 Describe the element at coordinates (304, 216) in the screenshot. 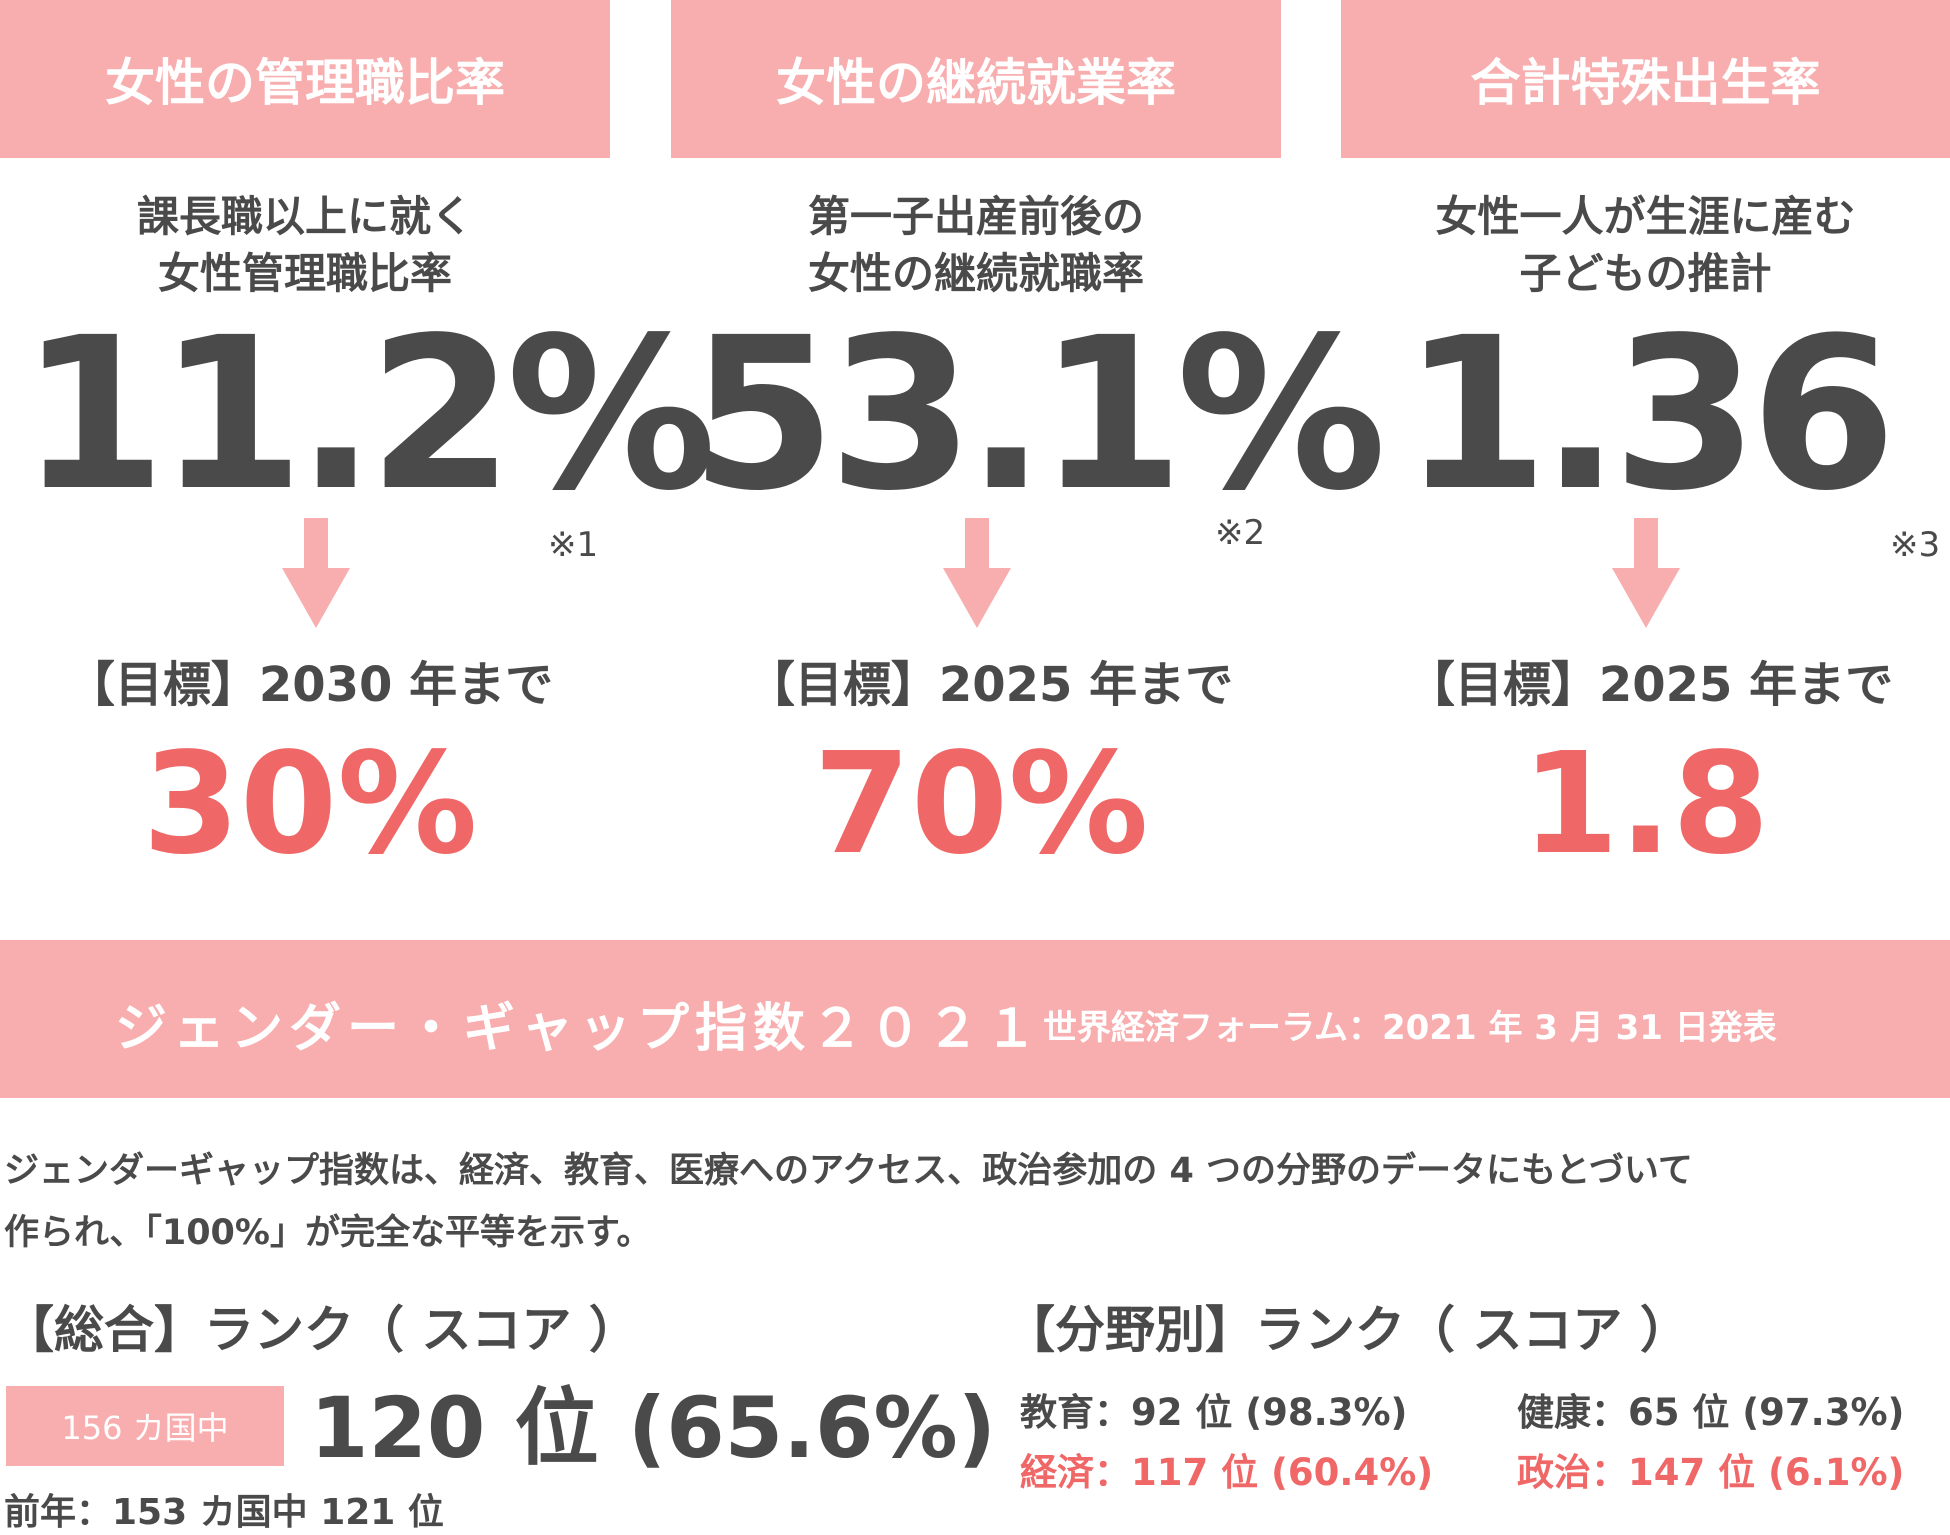

I see `description-line: 課長職以上に就く` at that location.